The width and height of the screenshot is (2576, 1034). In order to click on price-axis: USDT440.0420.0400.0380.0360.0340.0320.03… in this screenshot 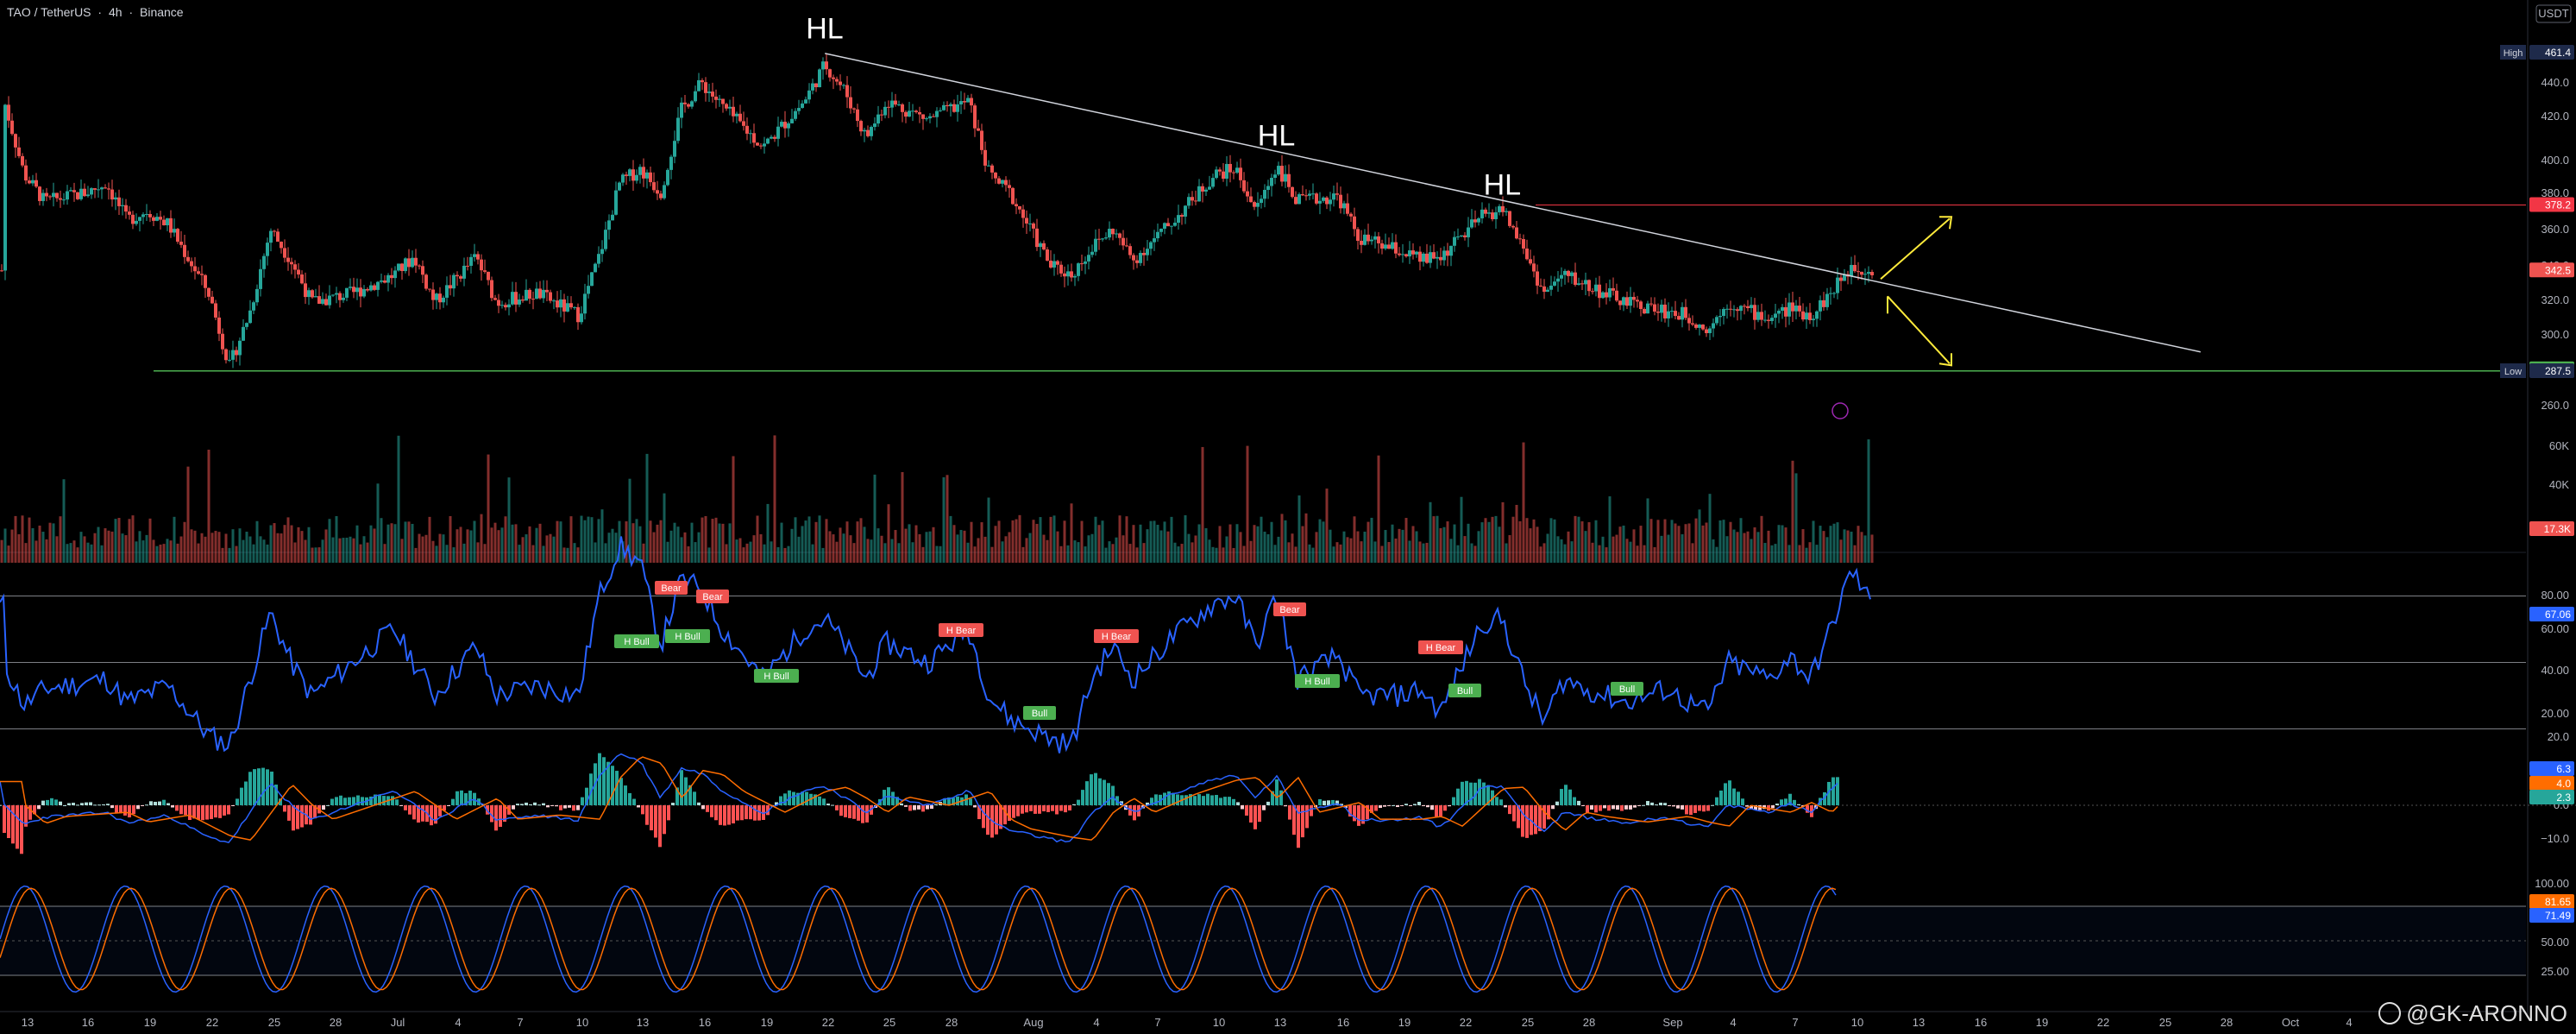, I will do `click(2537, 507)`.